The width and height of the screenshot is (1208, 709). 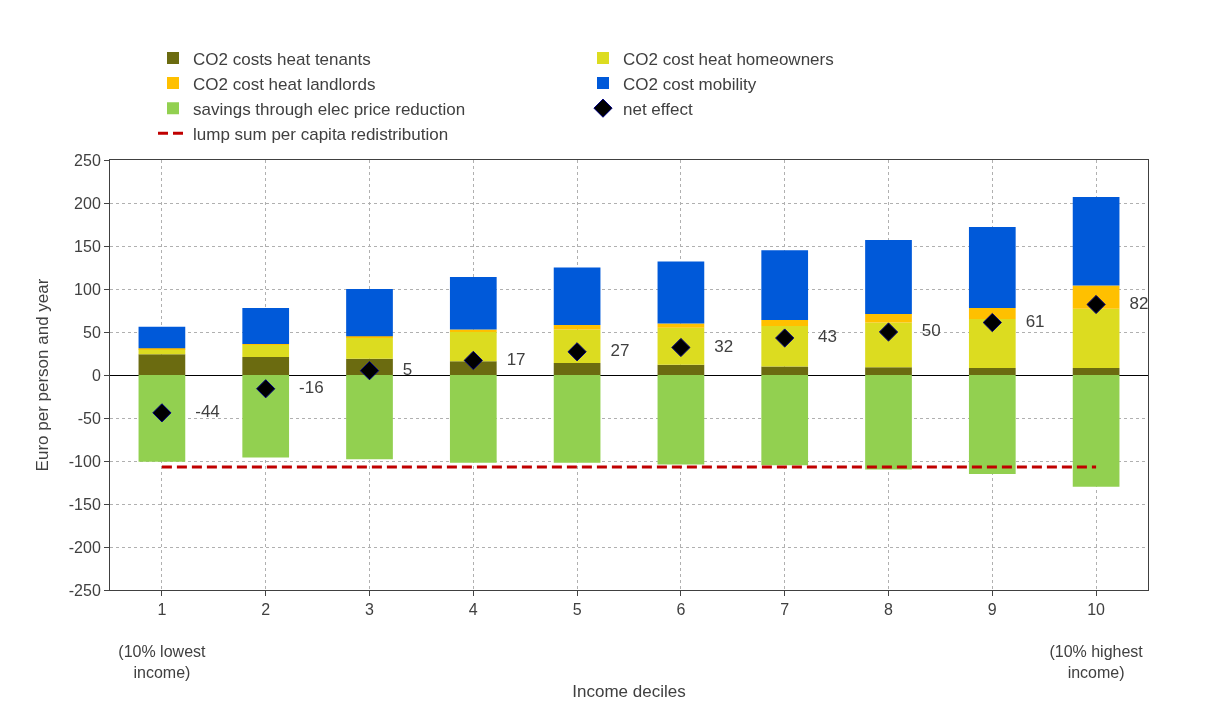 What do you see at coordinates (370, 610) in the screenshot?
I see `x-tick-label: 3` at bounding box center [370, 610].